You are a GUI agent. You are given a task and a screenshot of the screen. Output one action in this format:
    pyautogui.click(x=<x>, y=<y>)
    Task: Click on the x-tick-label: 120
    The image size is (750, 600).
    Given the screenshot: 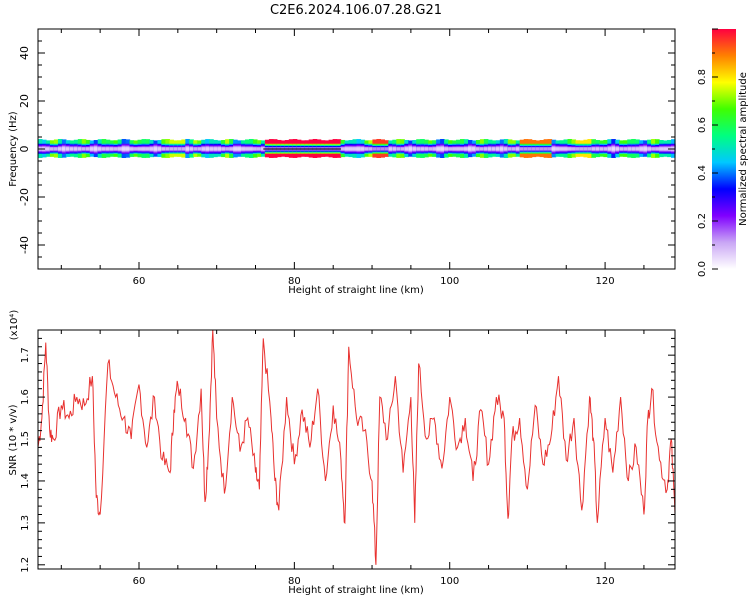 What is the action you would take?
    pyautogui.click(x=605, y=581)
    